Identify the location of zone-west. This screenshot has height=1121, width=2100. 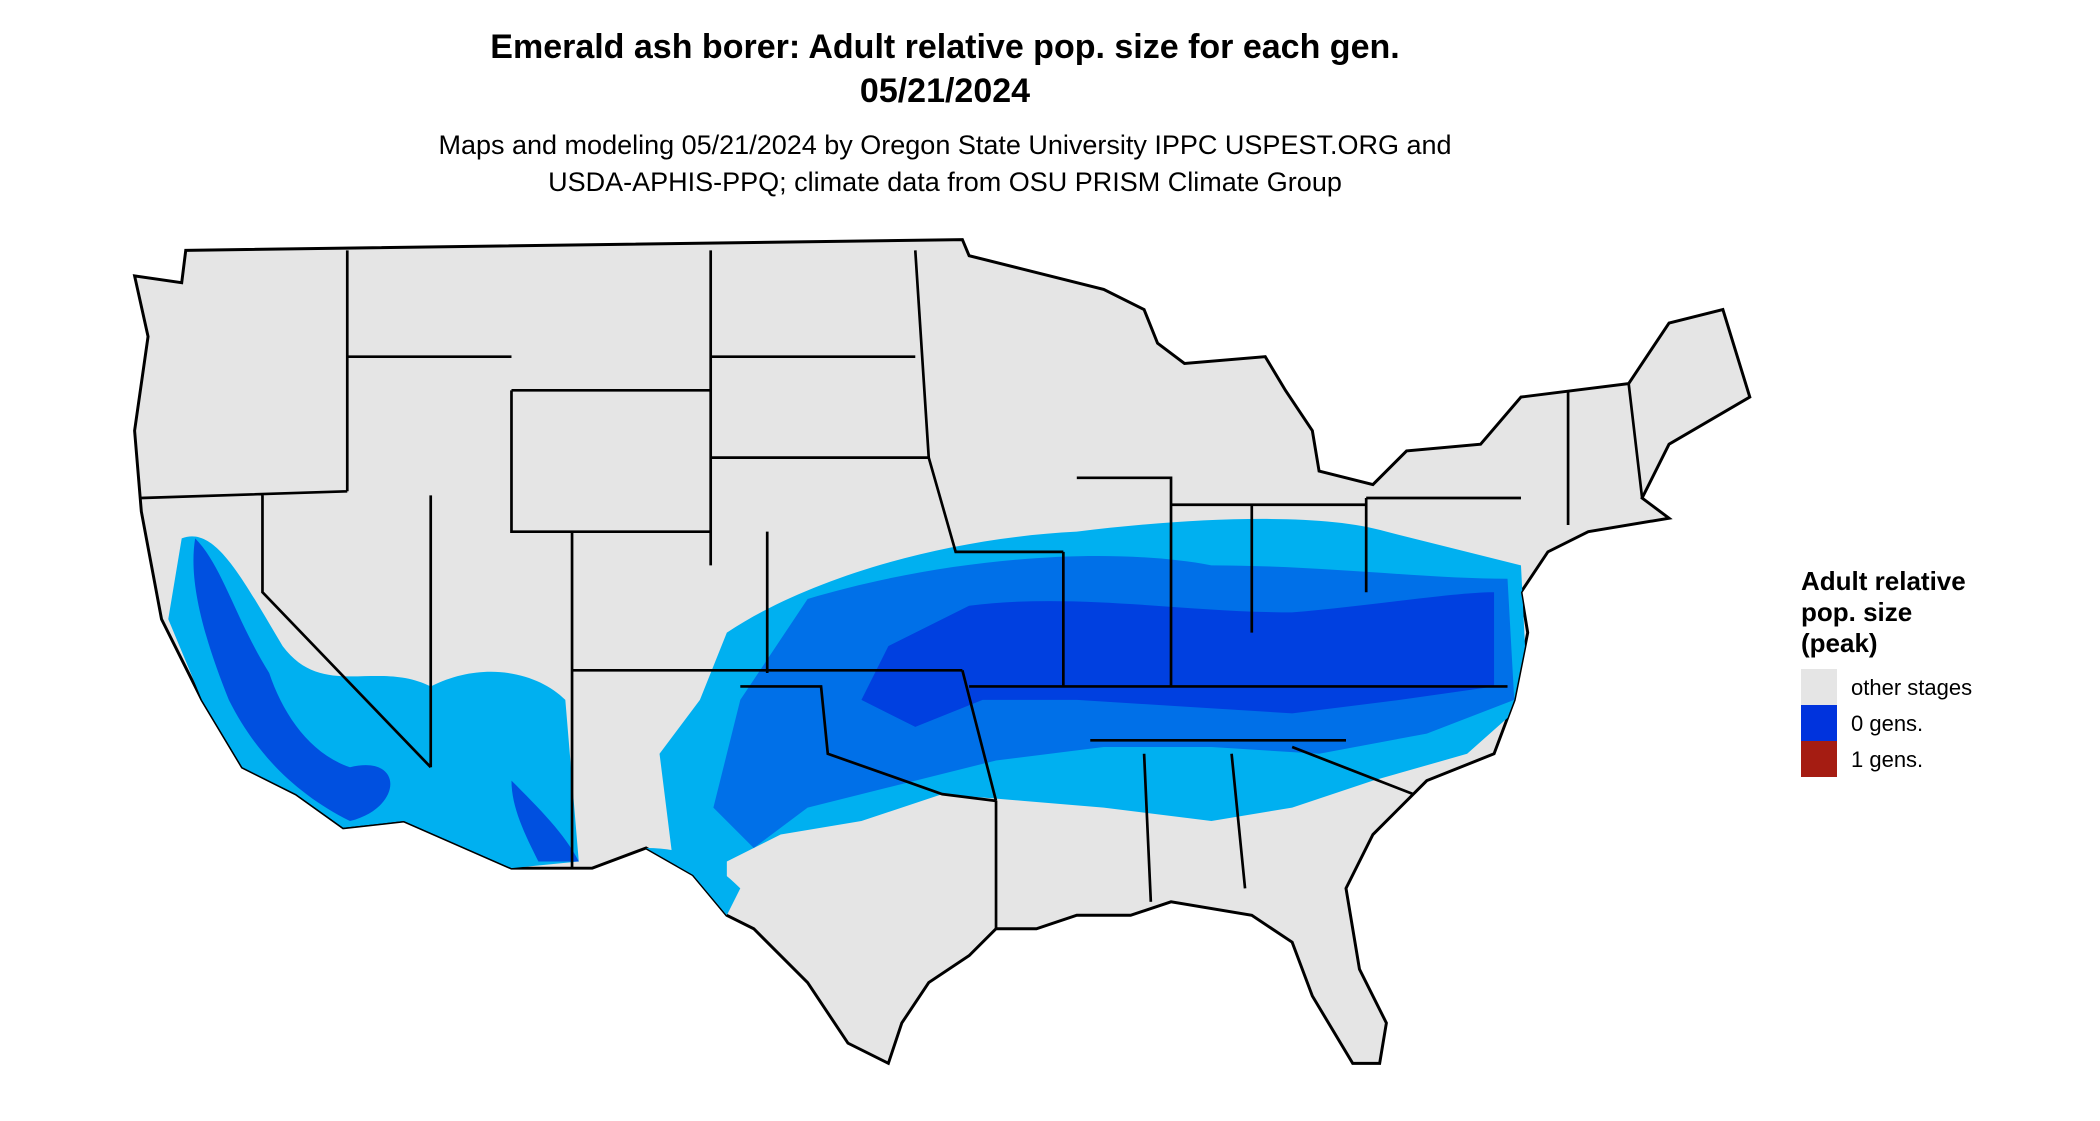
(373, 702).